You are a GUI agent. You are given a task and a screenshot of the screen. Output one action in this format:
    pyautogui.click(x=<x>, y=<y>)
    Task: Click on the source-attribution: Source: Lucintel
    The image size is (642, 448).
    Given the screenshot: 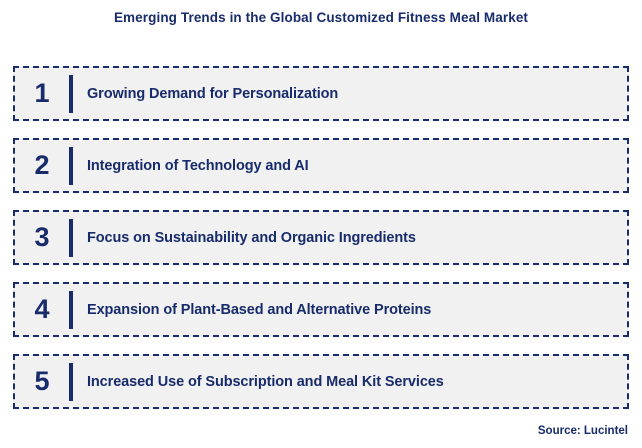 What is the action you would take?
    pyautogui.click(x=582, y=431)
    